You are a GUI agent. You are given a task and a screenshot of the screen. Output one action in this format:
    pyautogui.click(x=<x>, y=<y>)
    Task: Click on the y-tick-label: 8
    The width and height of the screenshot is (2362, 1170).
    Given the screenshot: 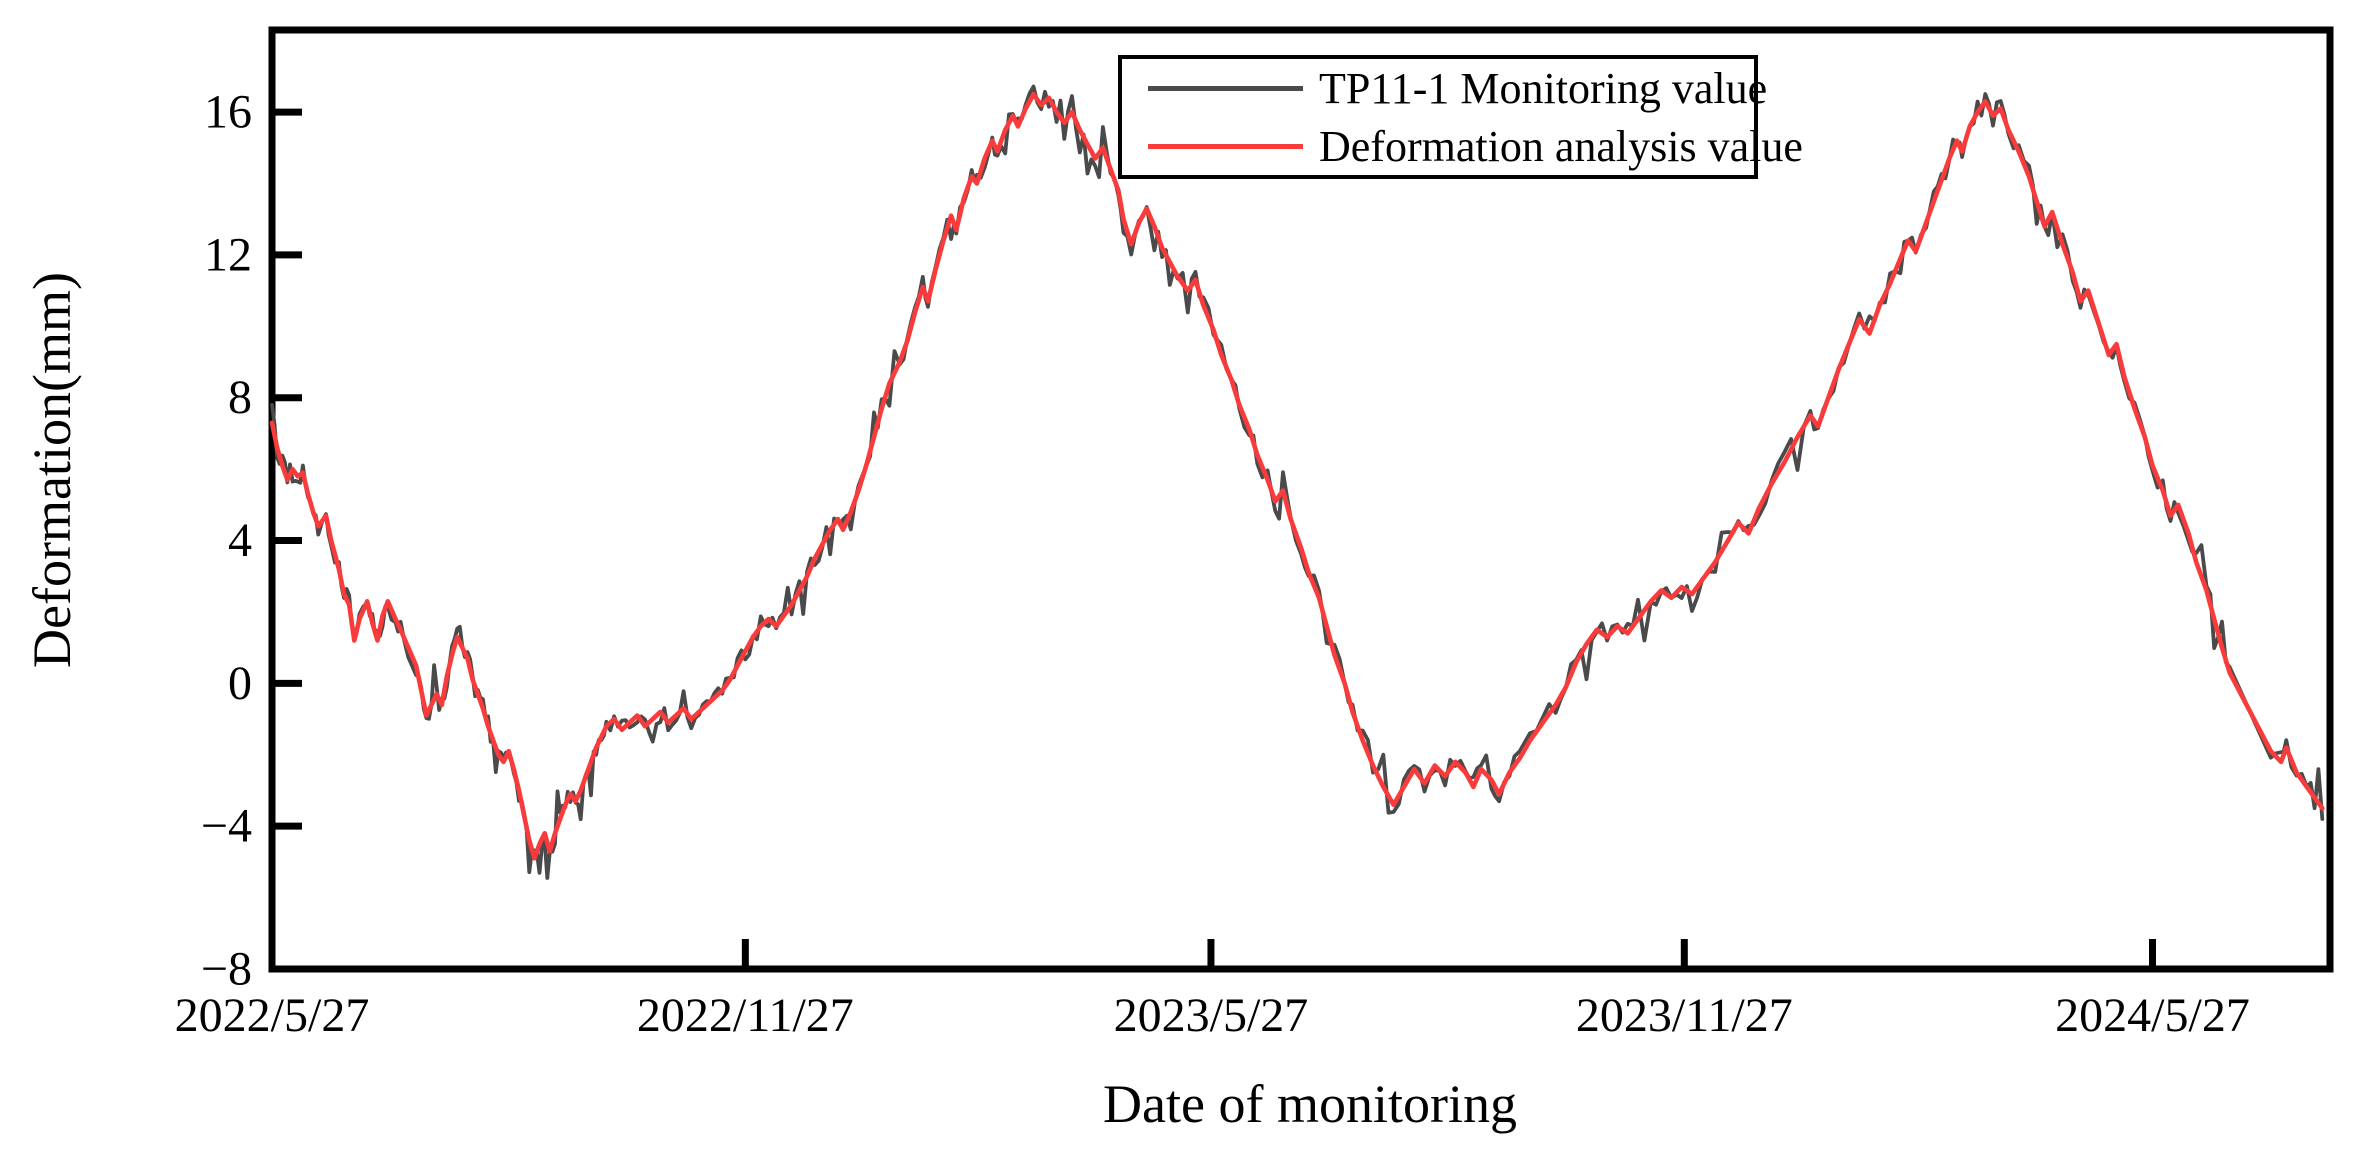 What is the action you would take?
    pyautogui.click(x=240, y=397)
    